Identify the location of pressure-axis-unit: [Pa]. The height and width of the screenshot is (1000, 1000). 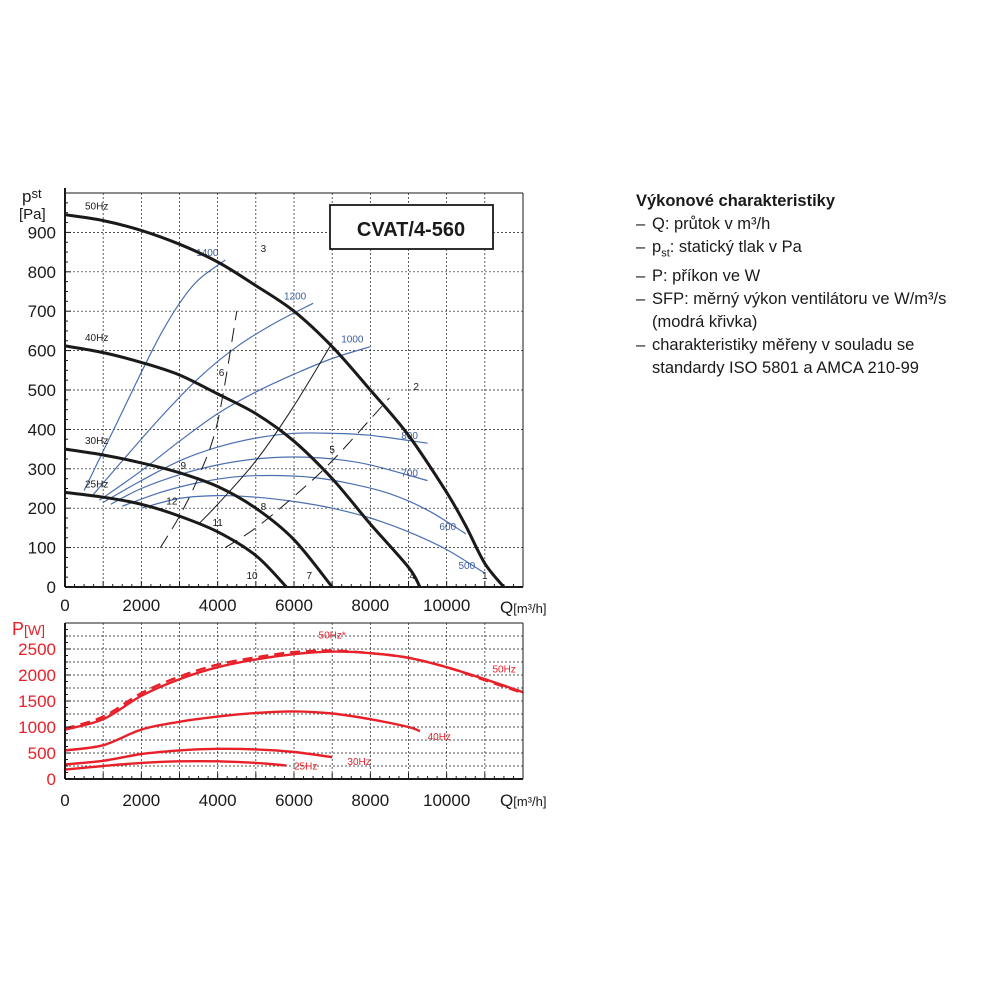
(32, 214).